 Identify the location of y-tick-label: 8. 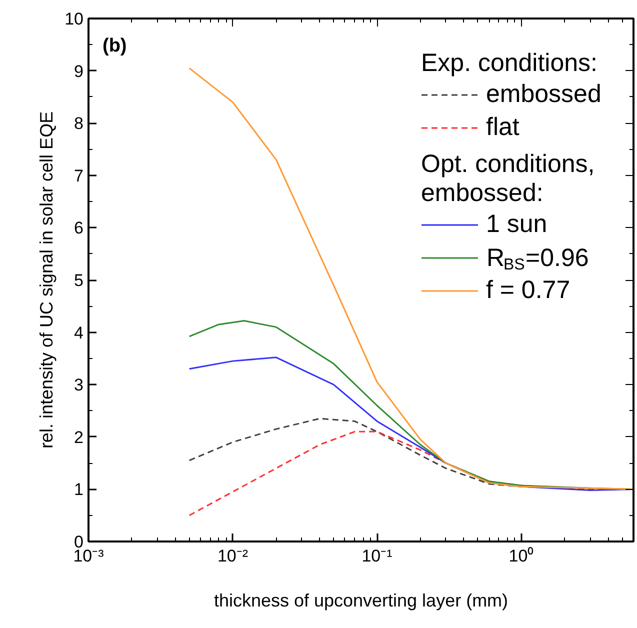
(79, 124).